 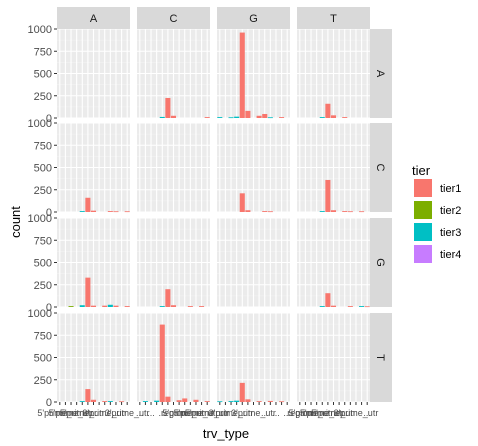 What do you see at coordinates (173, 73) in the screenshot?
I see `panel-A-C` at bounding box center [173, 73].